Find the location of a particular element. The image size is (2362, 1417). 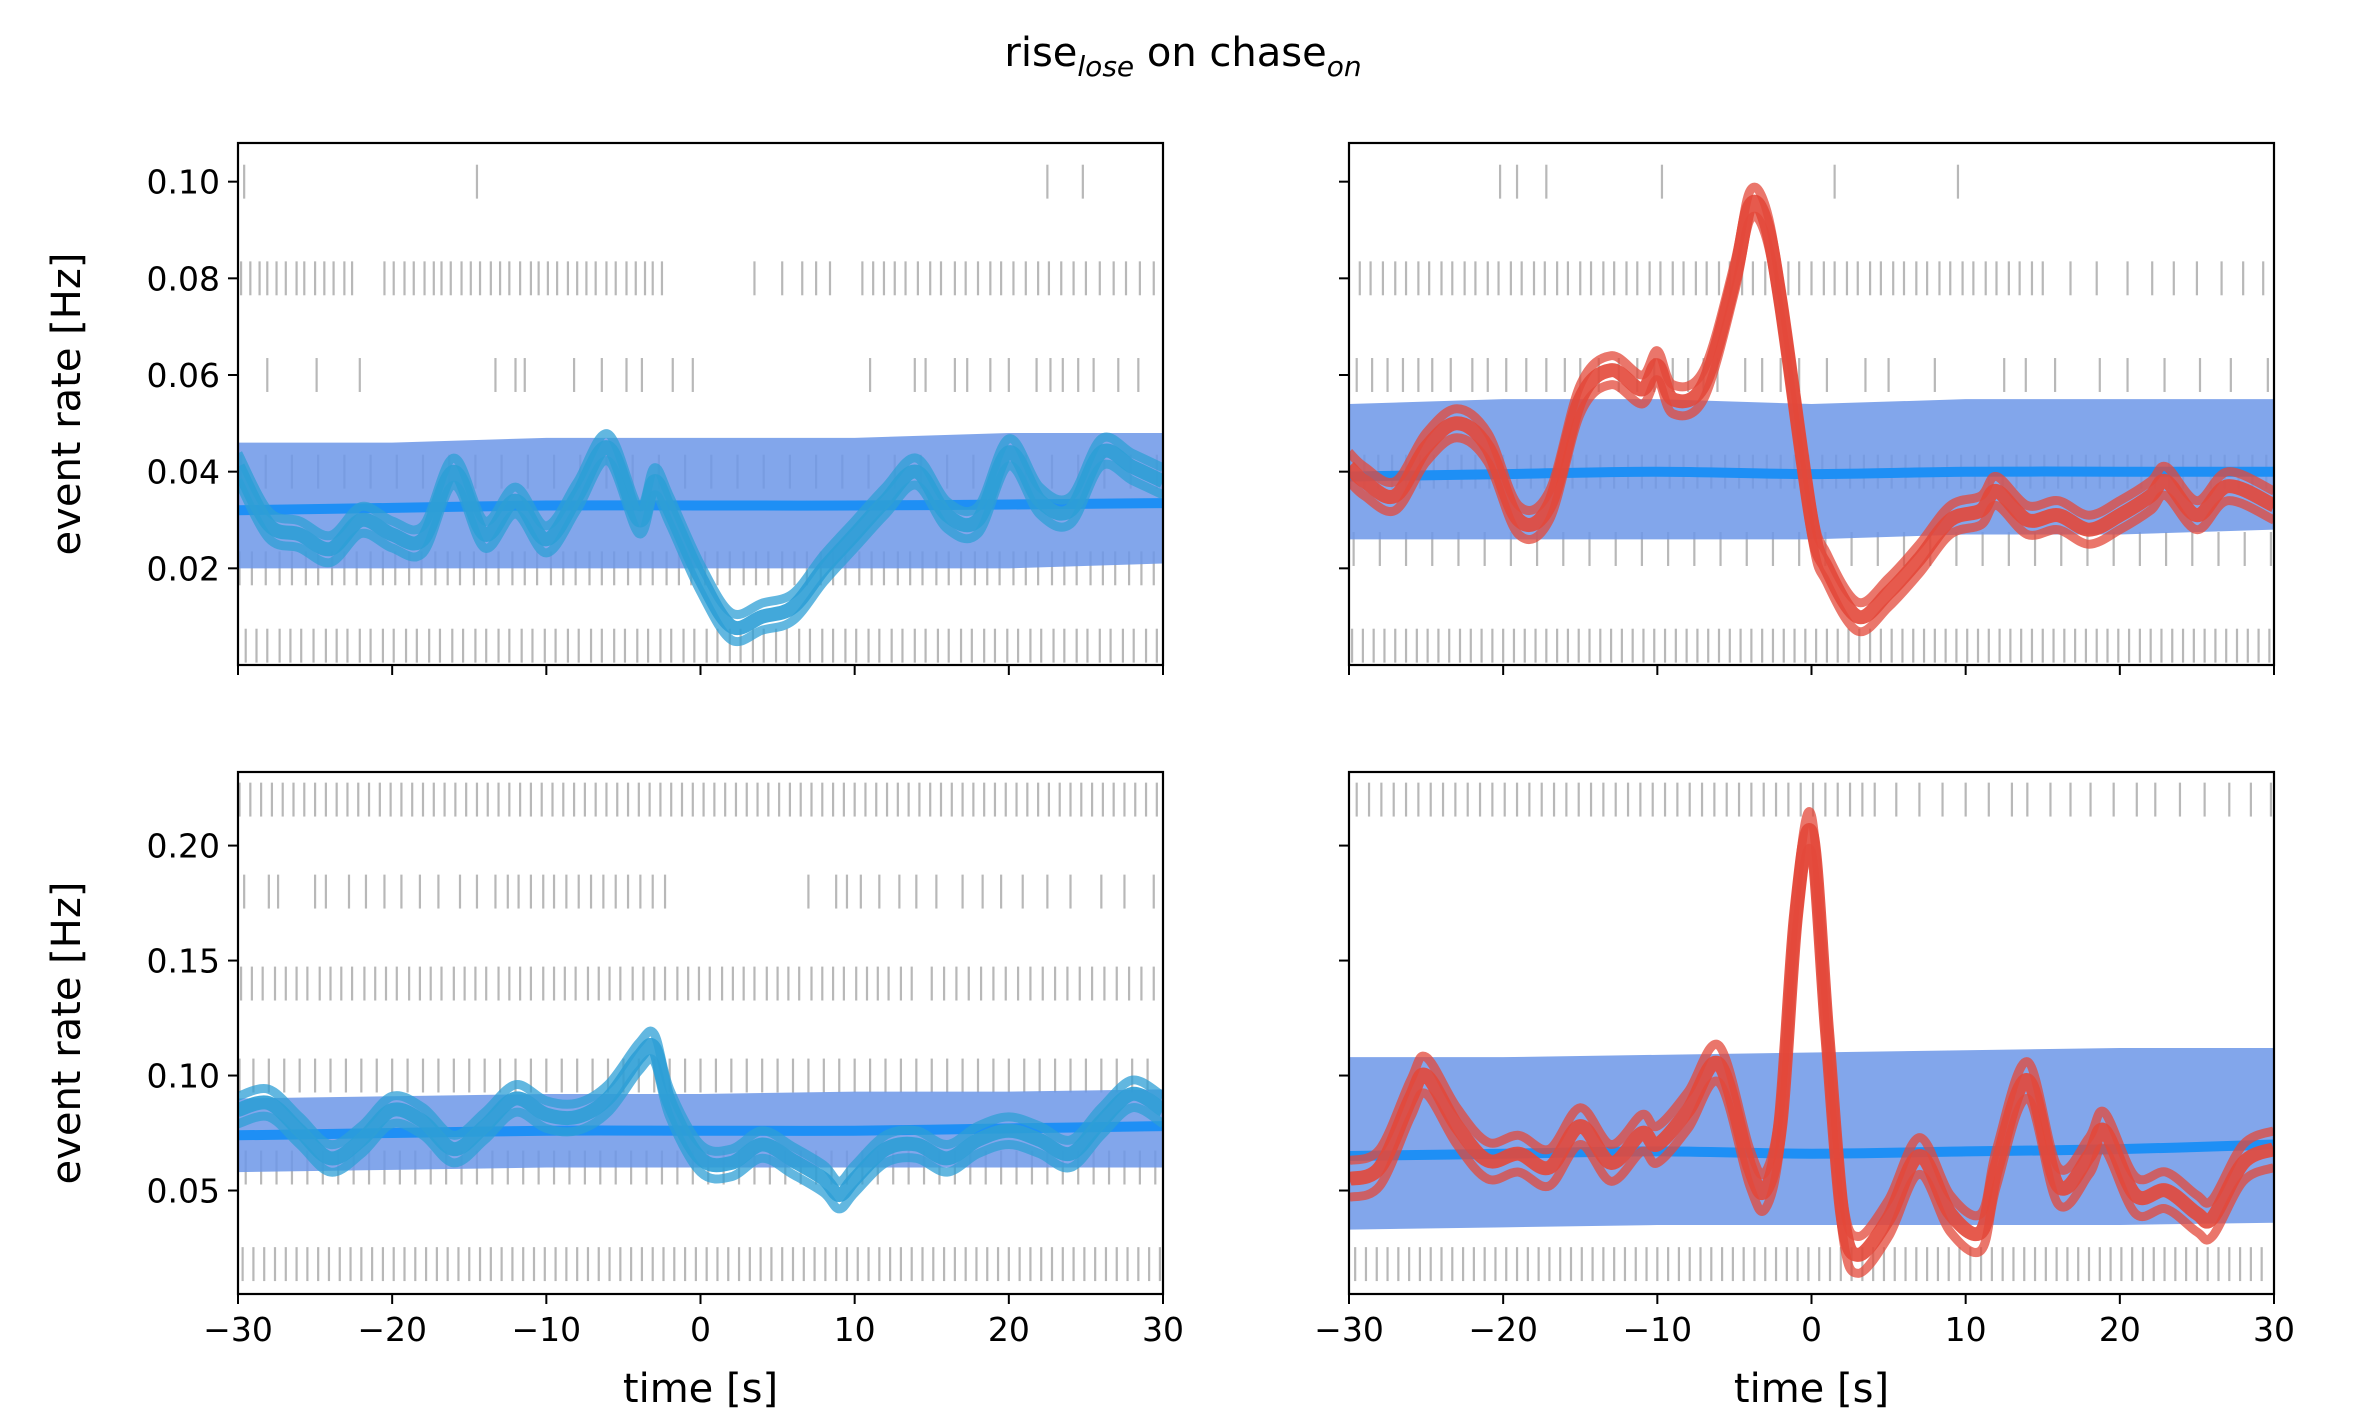

y-tick-label: 0.04 is located at coordinates (183, 472).